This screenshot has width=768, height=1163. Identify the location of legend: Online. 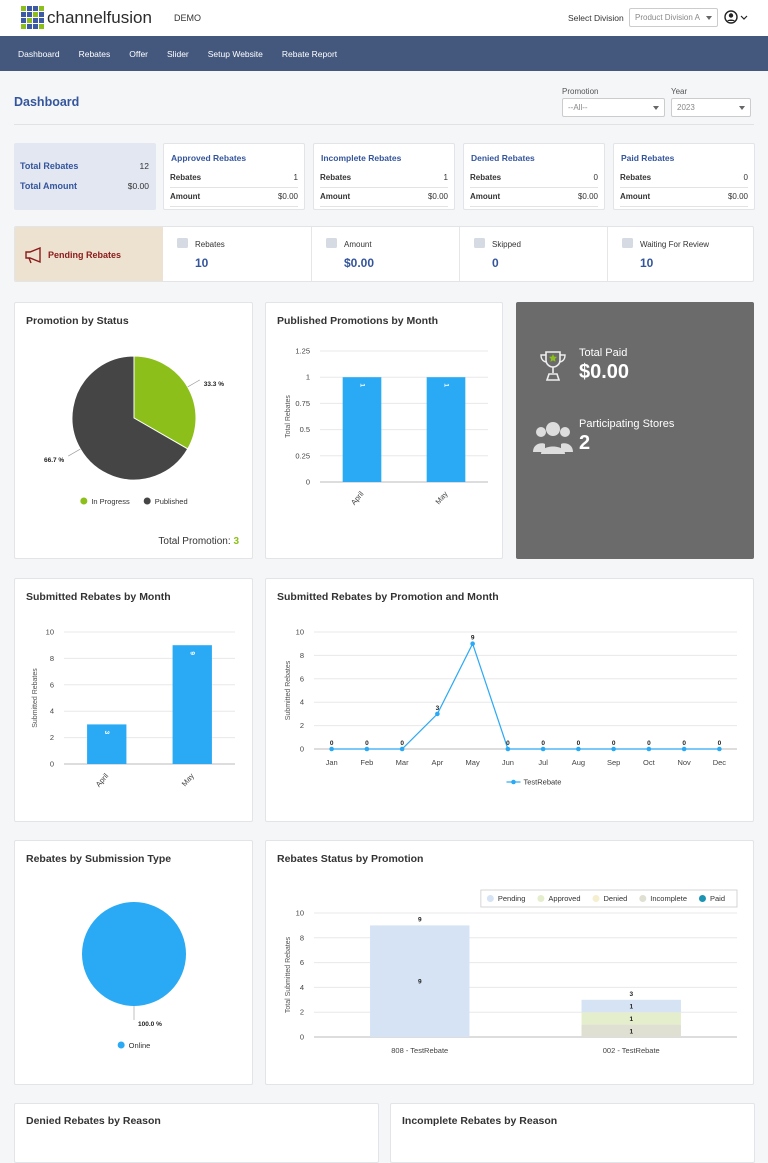
(134, 1045).